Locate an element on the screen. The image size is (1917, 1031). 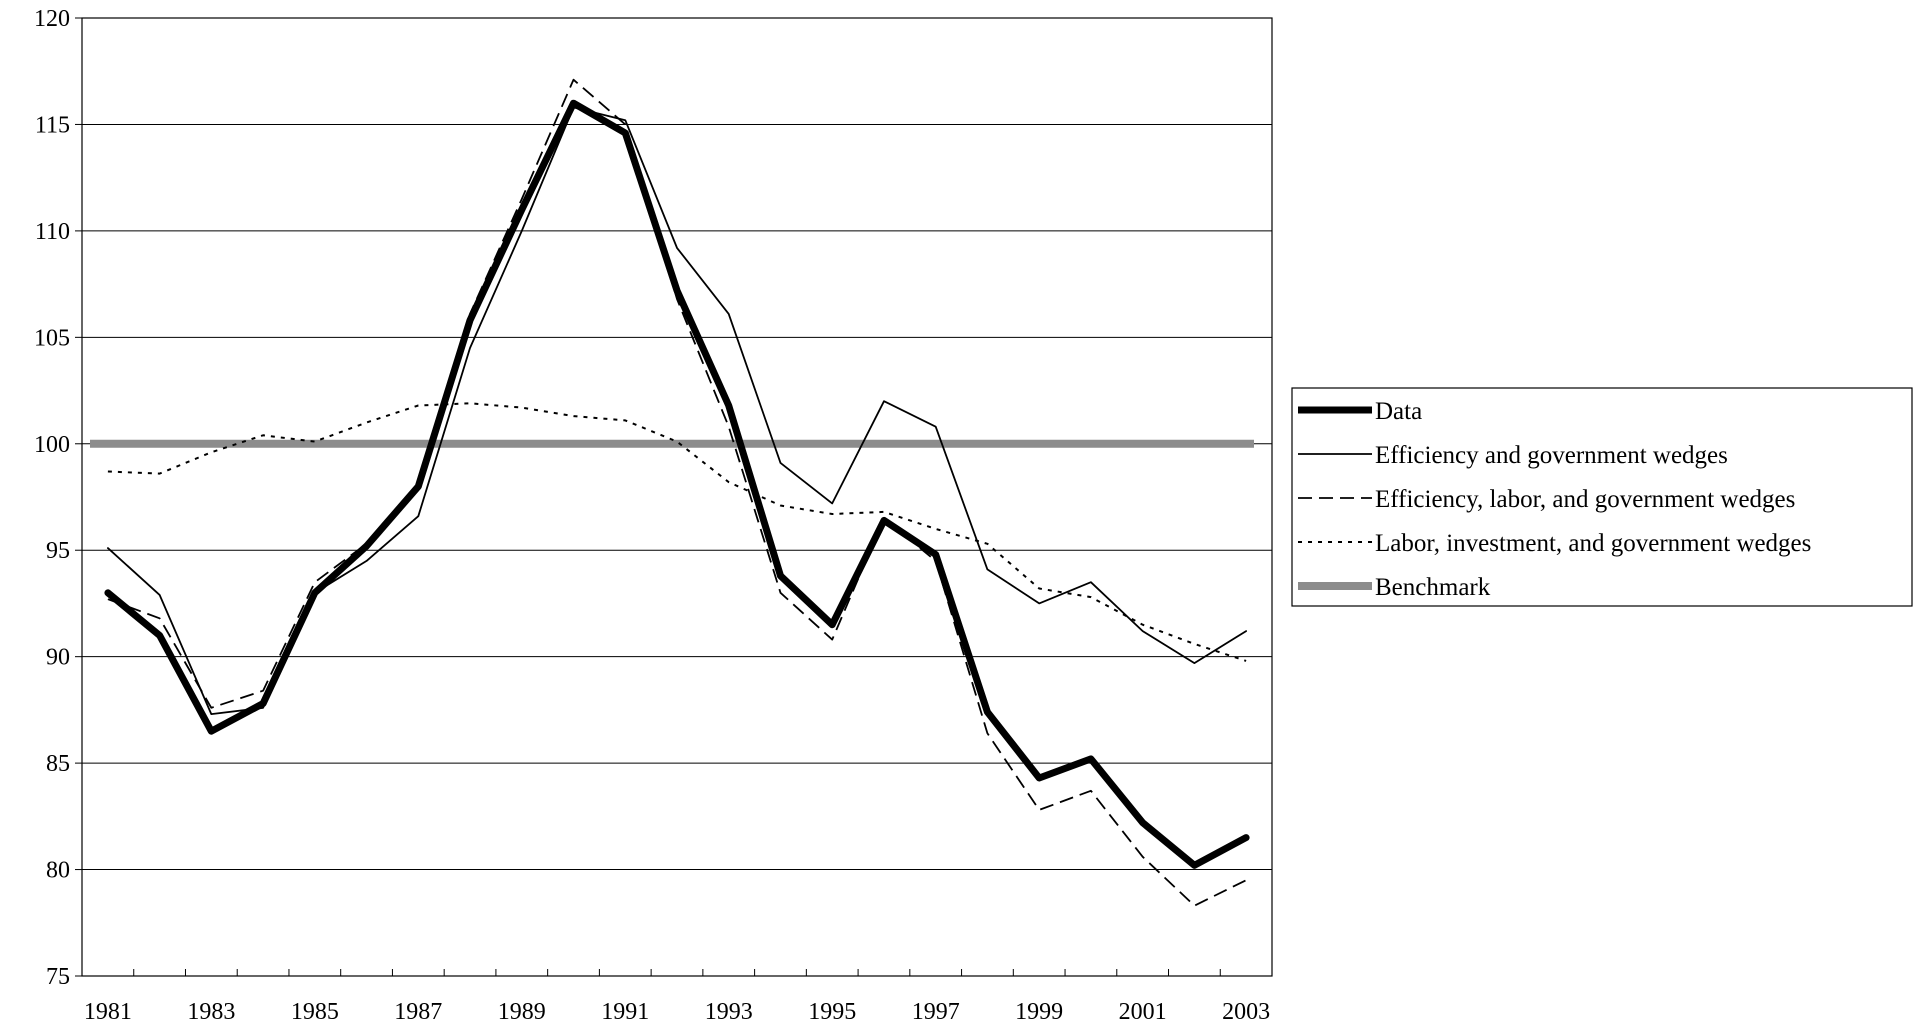
y-tick-label: 100 is located at coordinates (52, 445).